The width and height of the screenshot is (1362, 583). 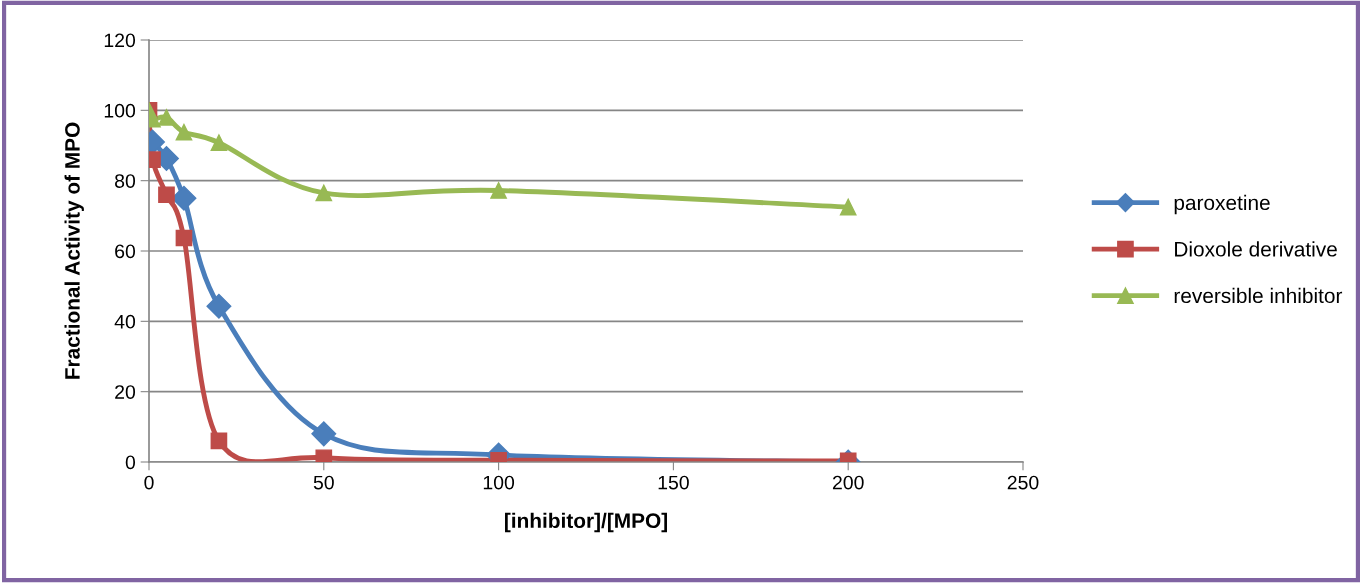 What do you see at coordinates (120, 110) in the screenshot?
I see `y-tick-label: 100` at bounding box center [120, 110].